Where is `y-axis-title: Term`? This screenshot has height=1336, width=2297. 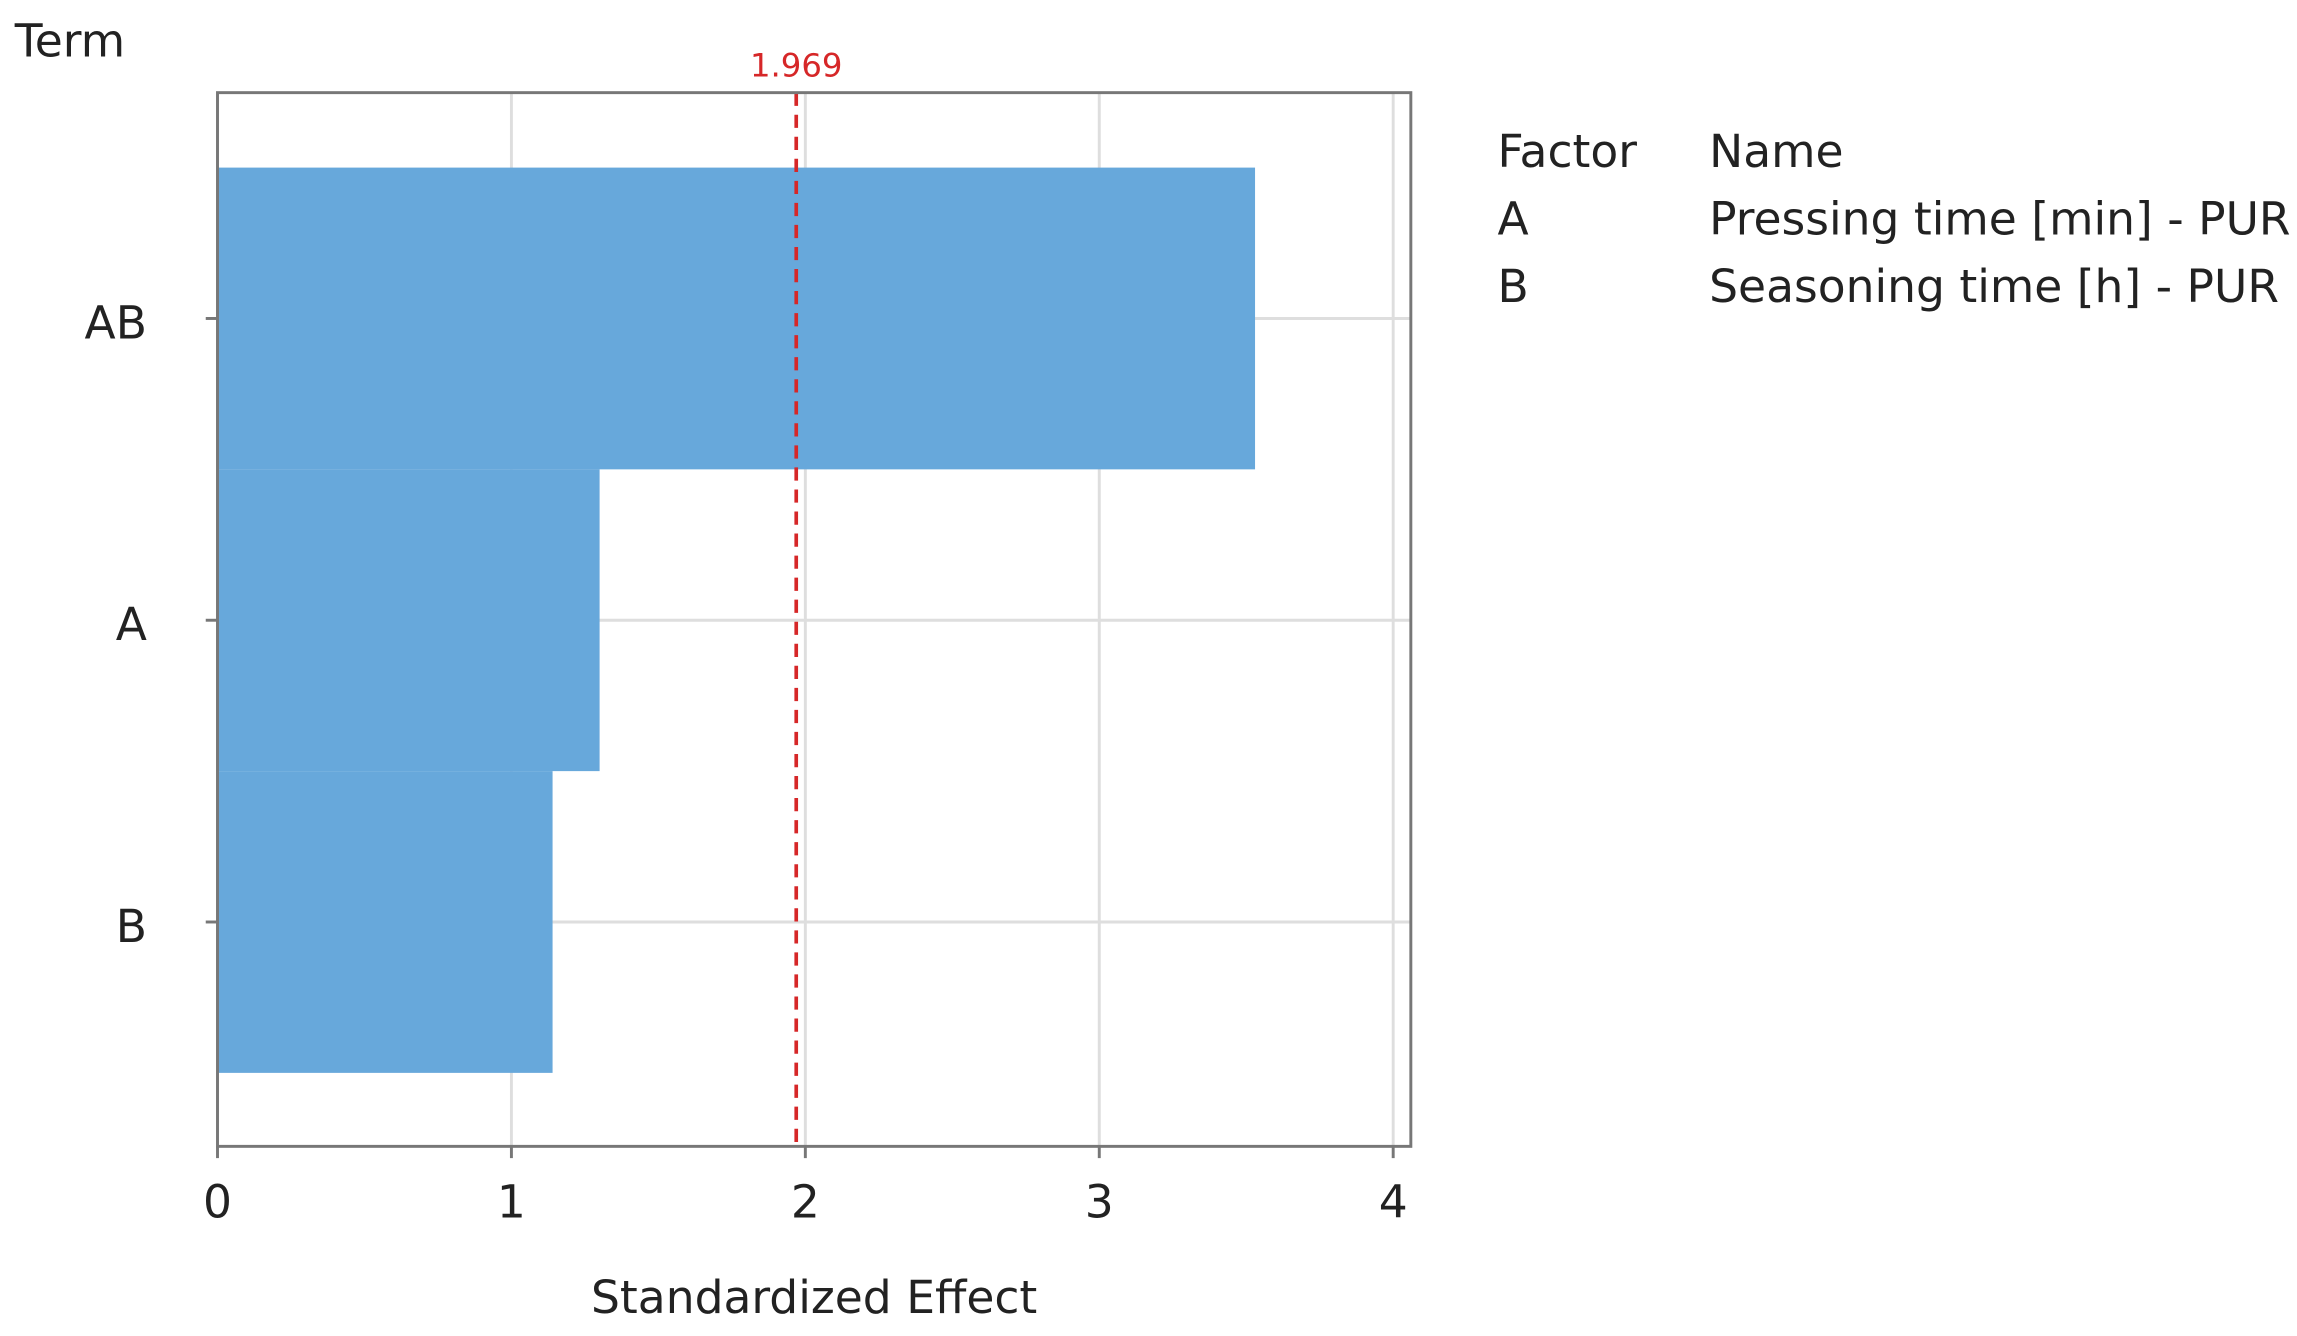 y-axis-title: Term is located at coordinates (69, 41).